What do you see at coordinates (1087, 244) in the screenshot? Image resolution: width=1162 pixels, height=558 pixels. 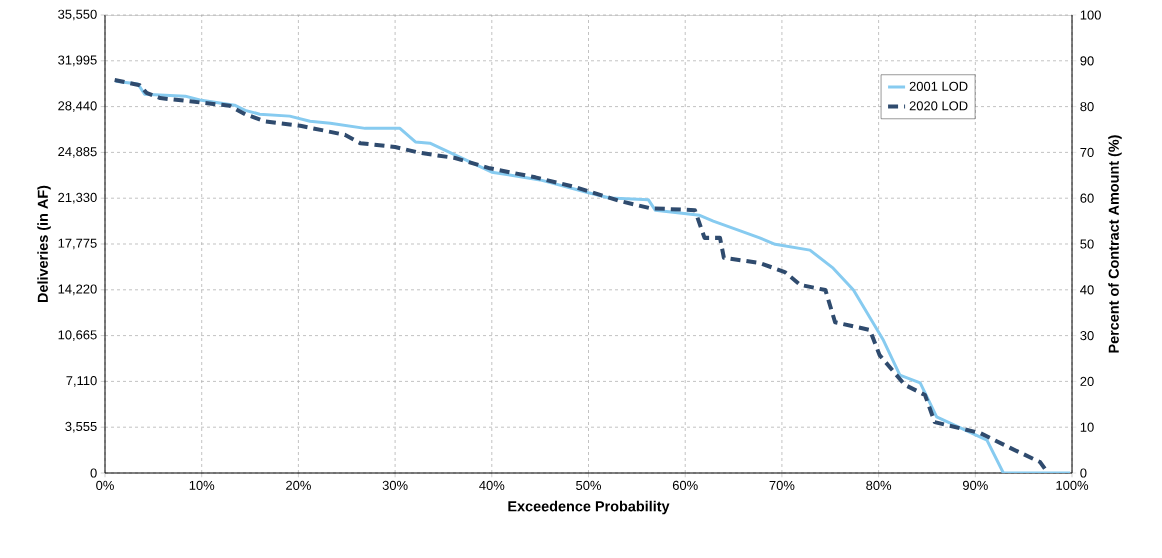 I see `y2-tick-label: 50` at bounding box center [1087, 244].